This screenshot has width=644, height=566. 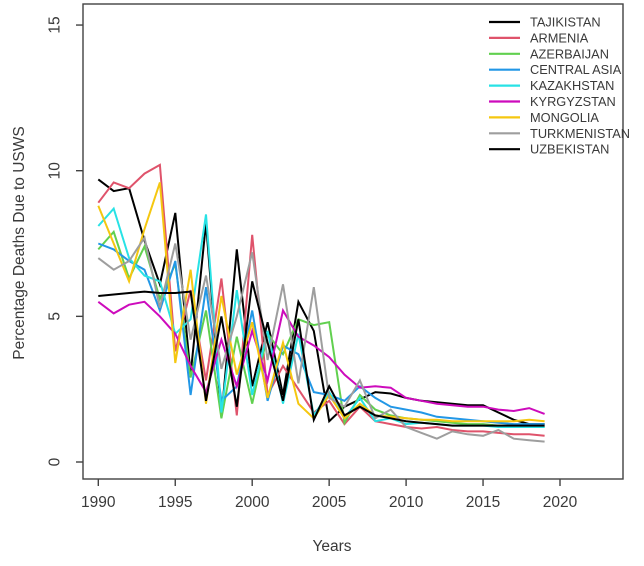 I want to click on x-tick-label: 2000, so click(x=252, y=502).